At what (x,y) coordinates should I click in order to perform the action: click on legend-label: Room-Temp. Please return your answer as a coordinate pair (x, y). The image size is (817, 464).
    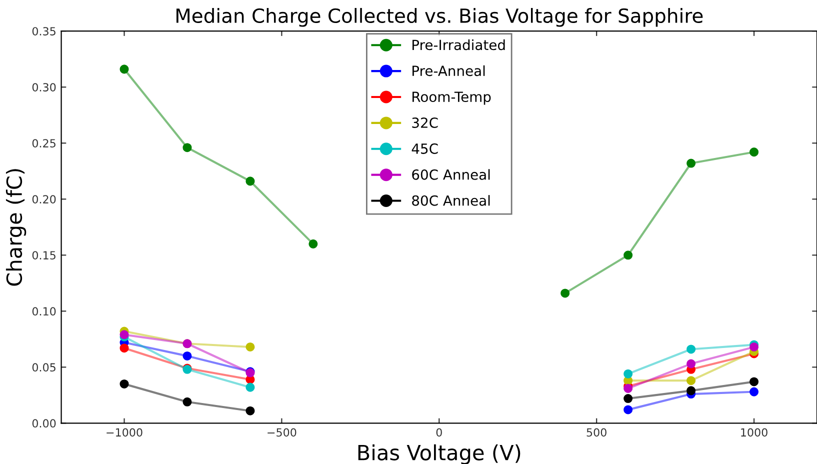
    Looking at the image, I should click on (451, 98).